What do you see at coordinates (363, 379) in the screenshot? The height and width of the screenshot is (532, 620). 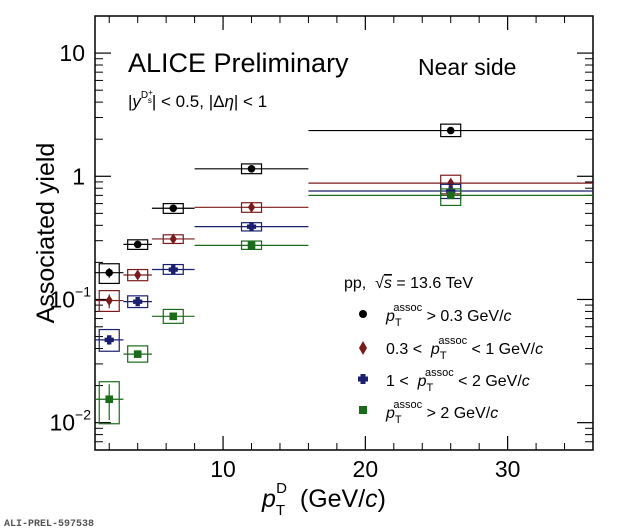 I see `legend-marker-cross` at bounding box center [363, 379].